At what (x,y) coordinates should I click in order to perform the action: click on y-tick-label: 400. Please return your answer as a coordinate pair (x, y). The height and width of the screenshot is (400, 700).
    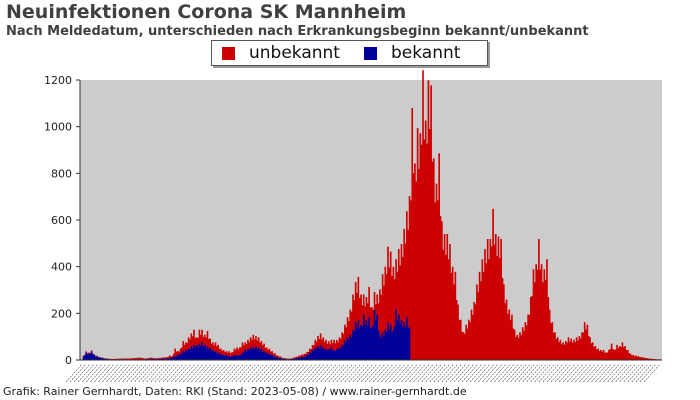
    Looking at the image, I should click on (61, 267).